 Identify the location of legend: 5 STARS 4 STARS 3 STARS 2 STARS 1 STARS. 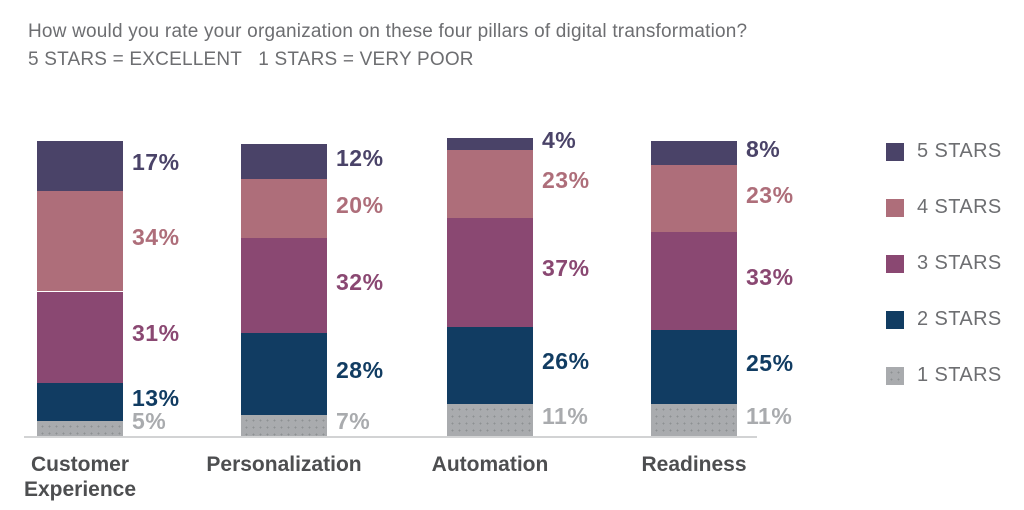
(944, 263).